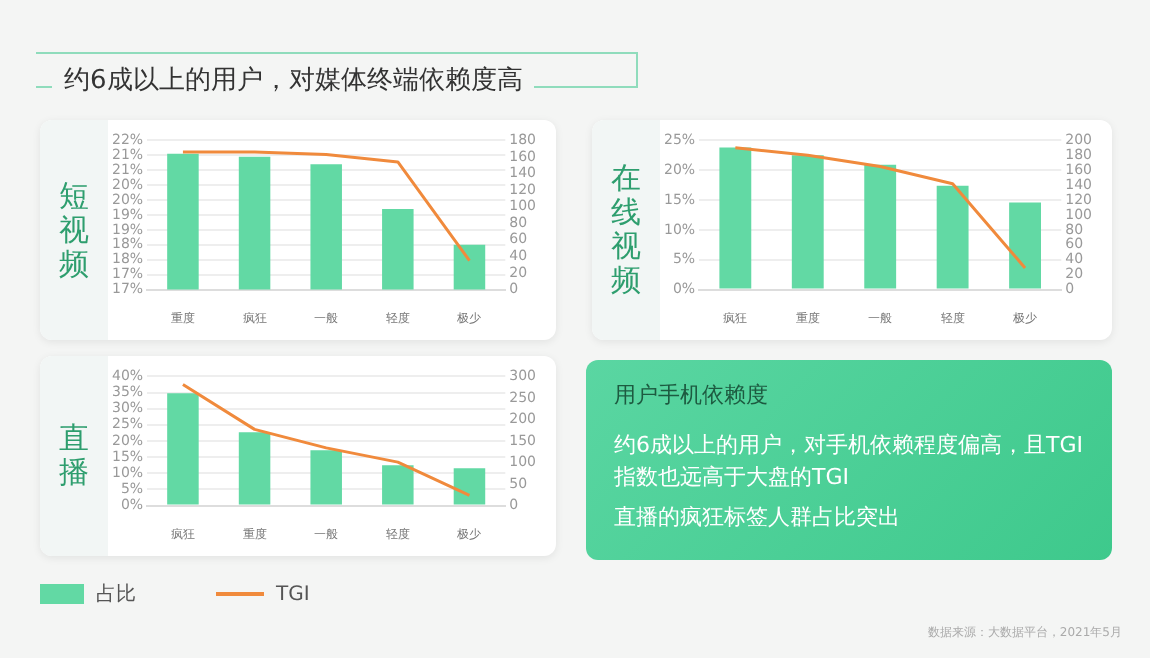  I want to click on text: 用户手机依赖度, so click(692, 395).